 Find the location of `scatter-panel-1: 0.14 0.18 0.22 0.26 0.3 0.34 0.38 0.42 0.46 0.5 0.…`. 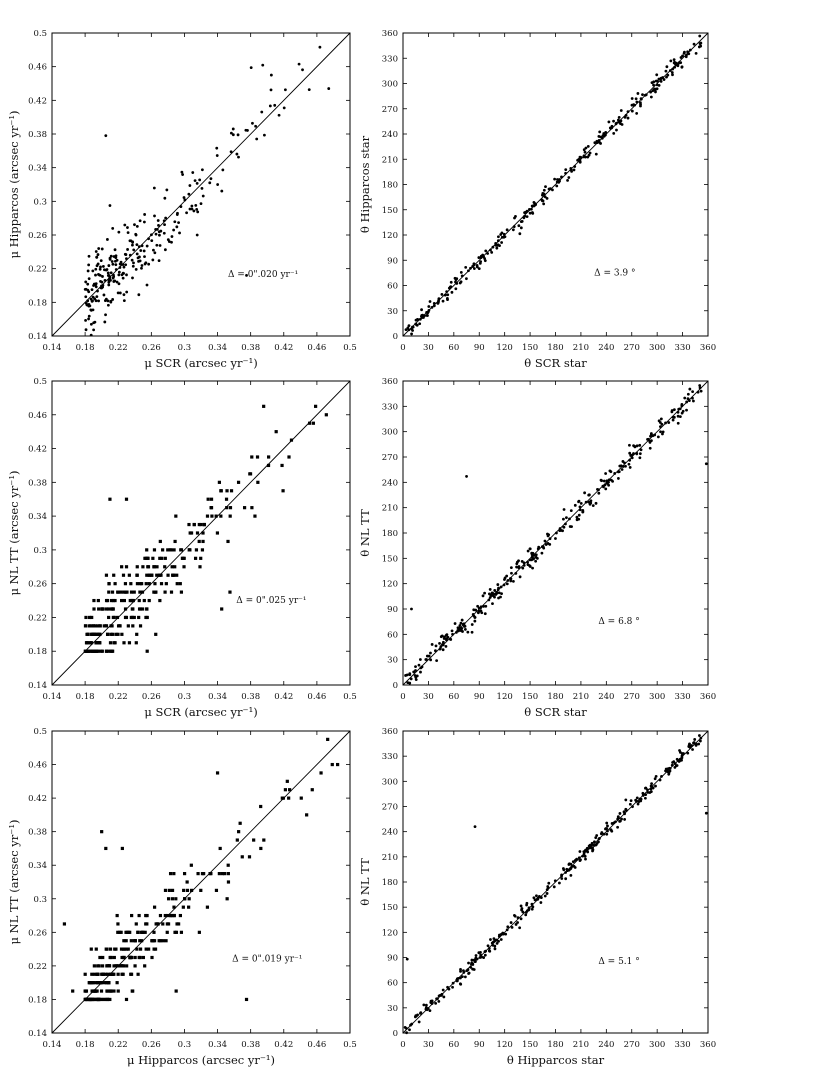

scatter-panel-1: 0.14 0.18 0.22 0.26 0.3 0.34 0.38 0.42 0.46 0.5 0.… is located at coordinates (182, 199).